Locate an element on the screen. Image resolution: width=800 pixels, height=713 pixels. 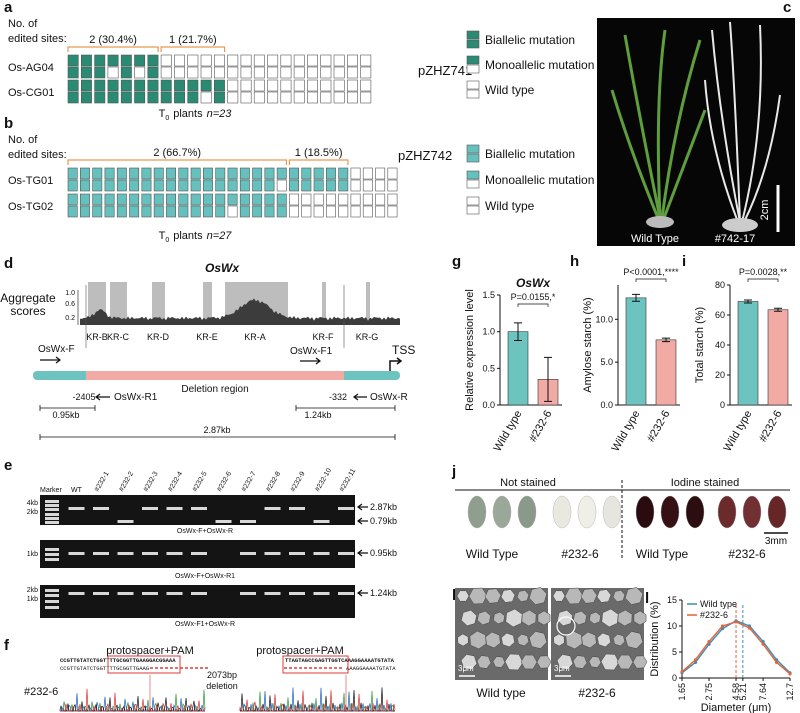
label: #232-2 is located at coordinates (126, 482).